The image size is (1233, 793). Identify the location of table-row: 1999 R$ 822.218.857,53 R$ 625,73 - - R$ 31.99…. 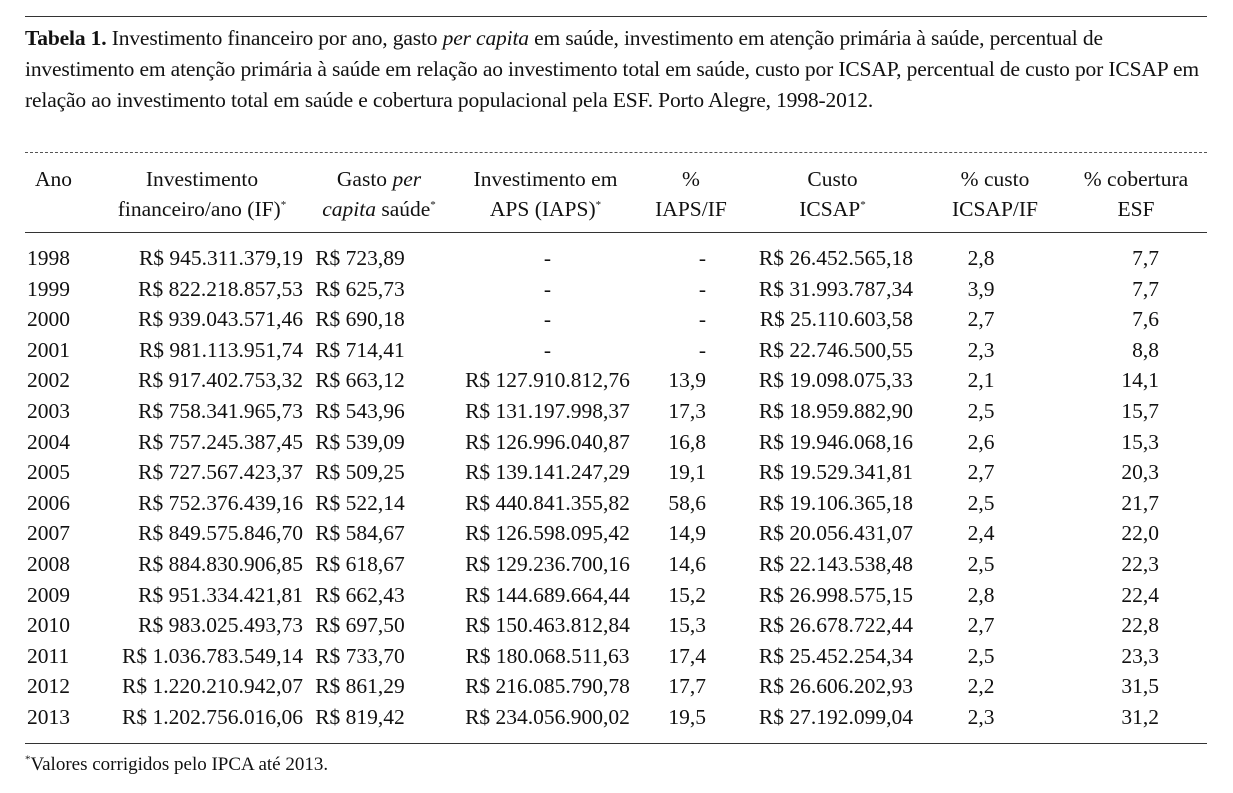
(616, 289).